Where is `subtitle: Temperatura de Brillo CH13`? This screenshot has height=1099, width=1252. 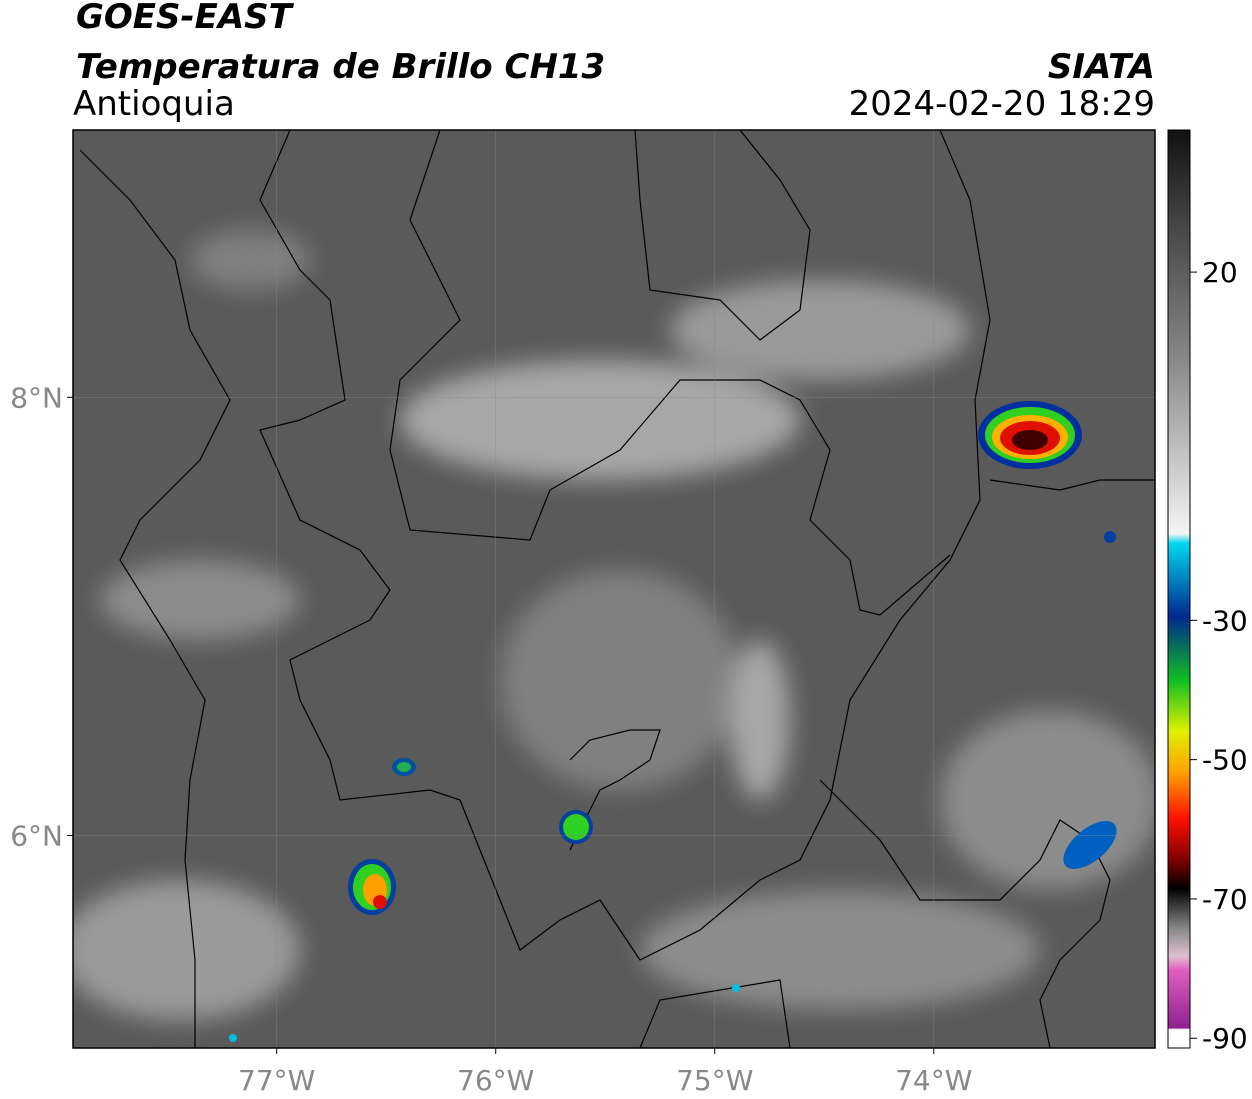 subtitle: Temperatura de Brillo CH13 is located at coordinates (340, 67).